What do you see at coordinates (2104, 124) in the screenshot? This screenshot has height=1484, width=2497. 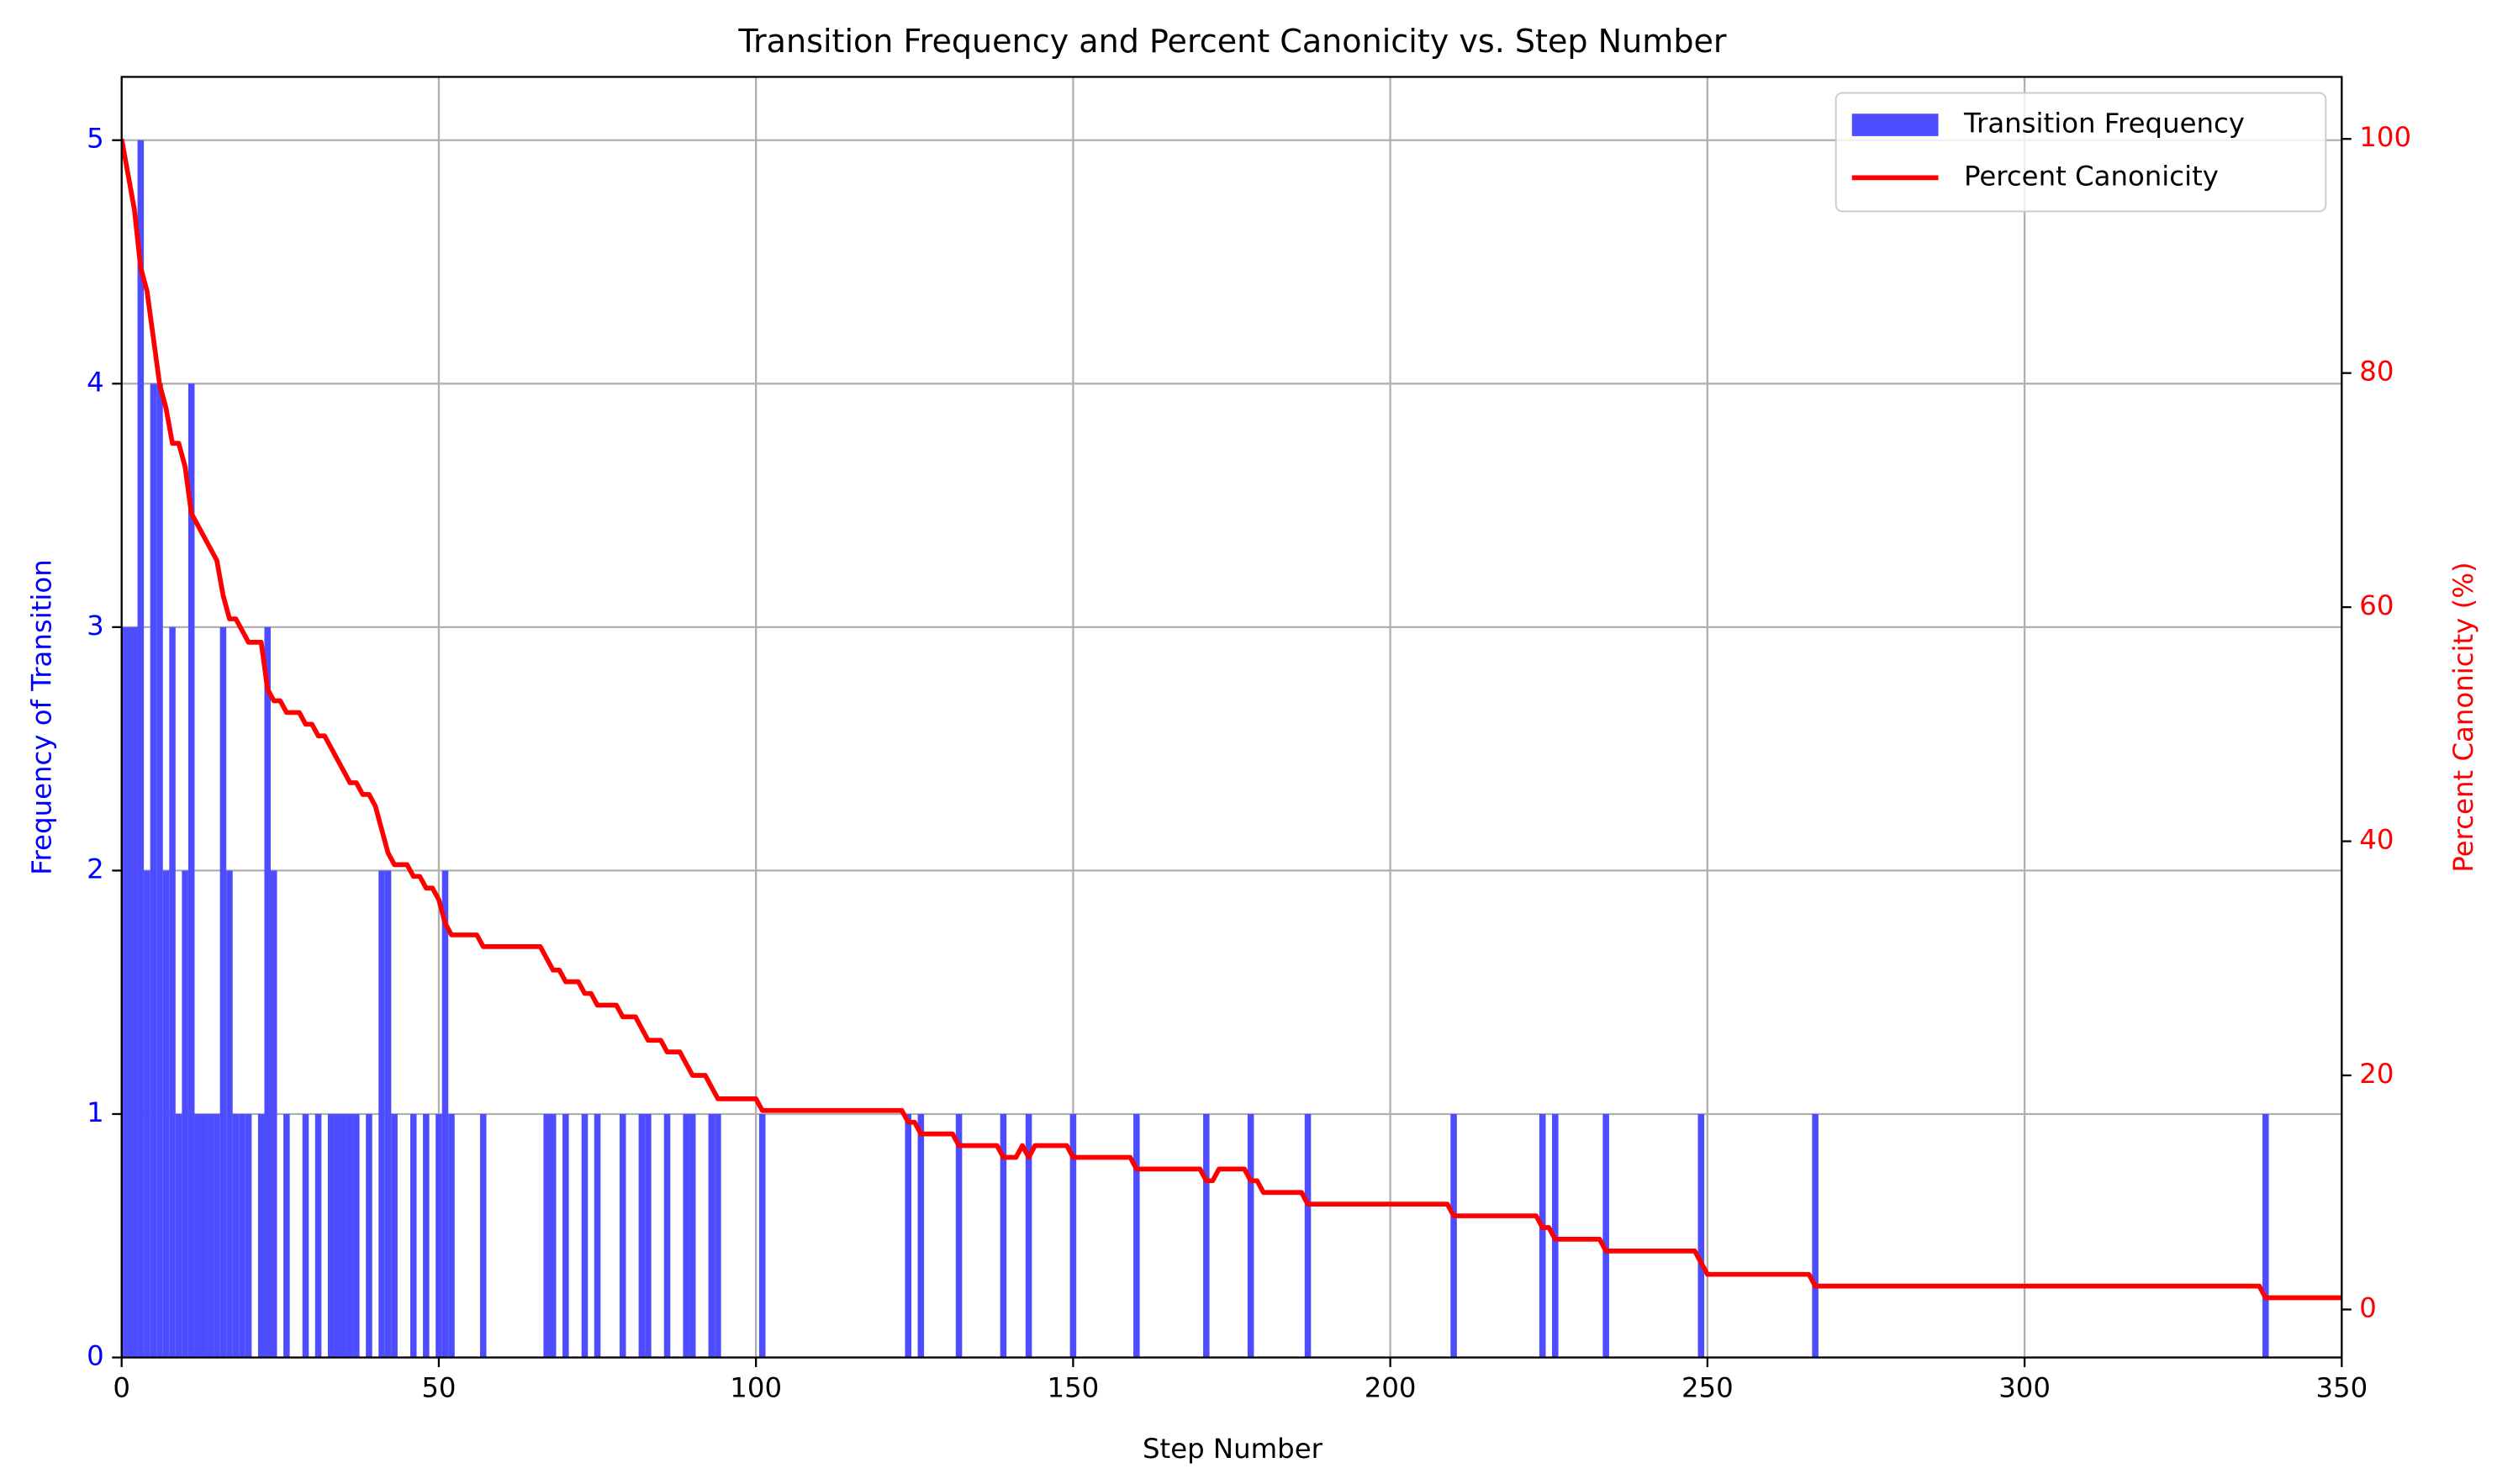 I see `legend-label: Transition Frequency` at bounding box center [2104, 124].